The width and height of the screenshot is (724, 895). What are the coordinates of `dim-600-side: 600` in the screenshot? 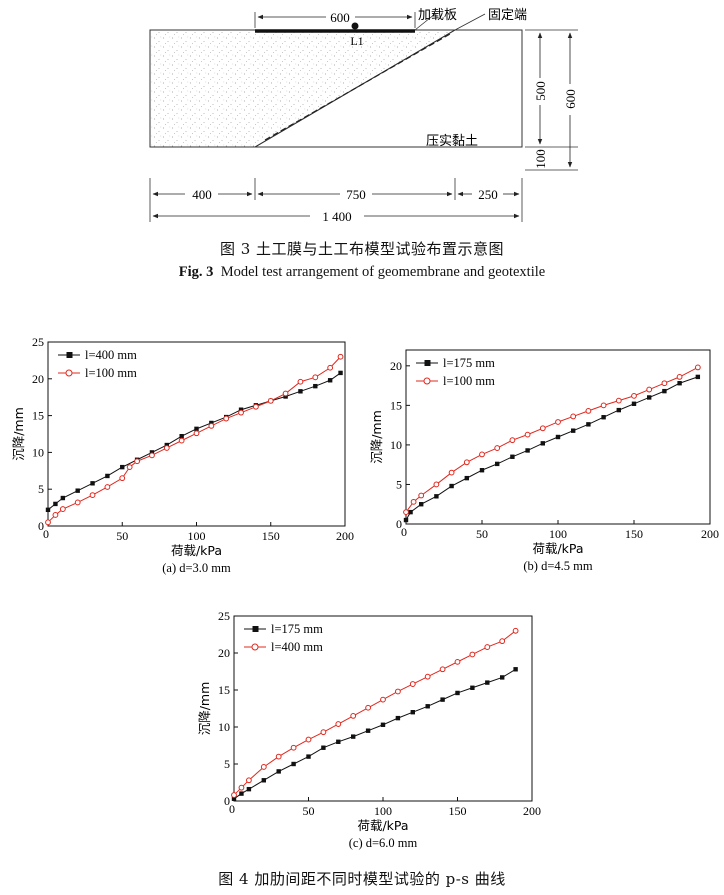 It's located at (570, 99).